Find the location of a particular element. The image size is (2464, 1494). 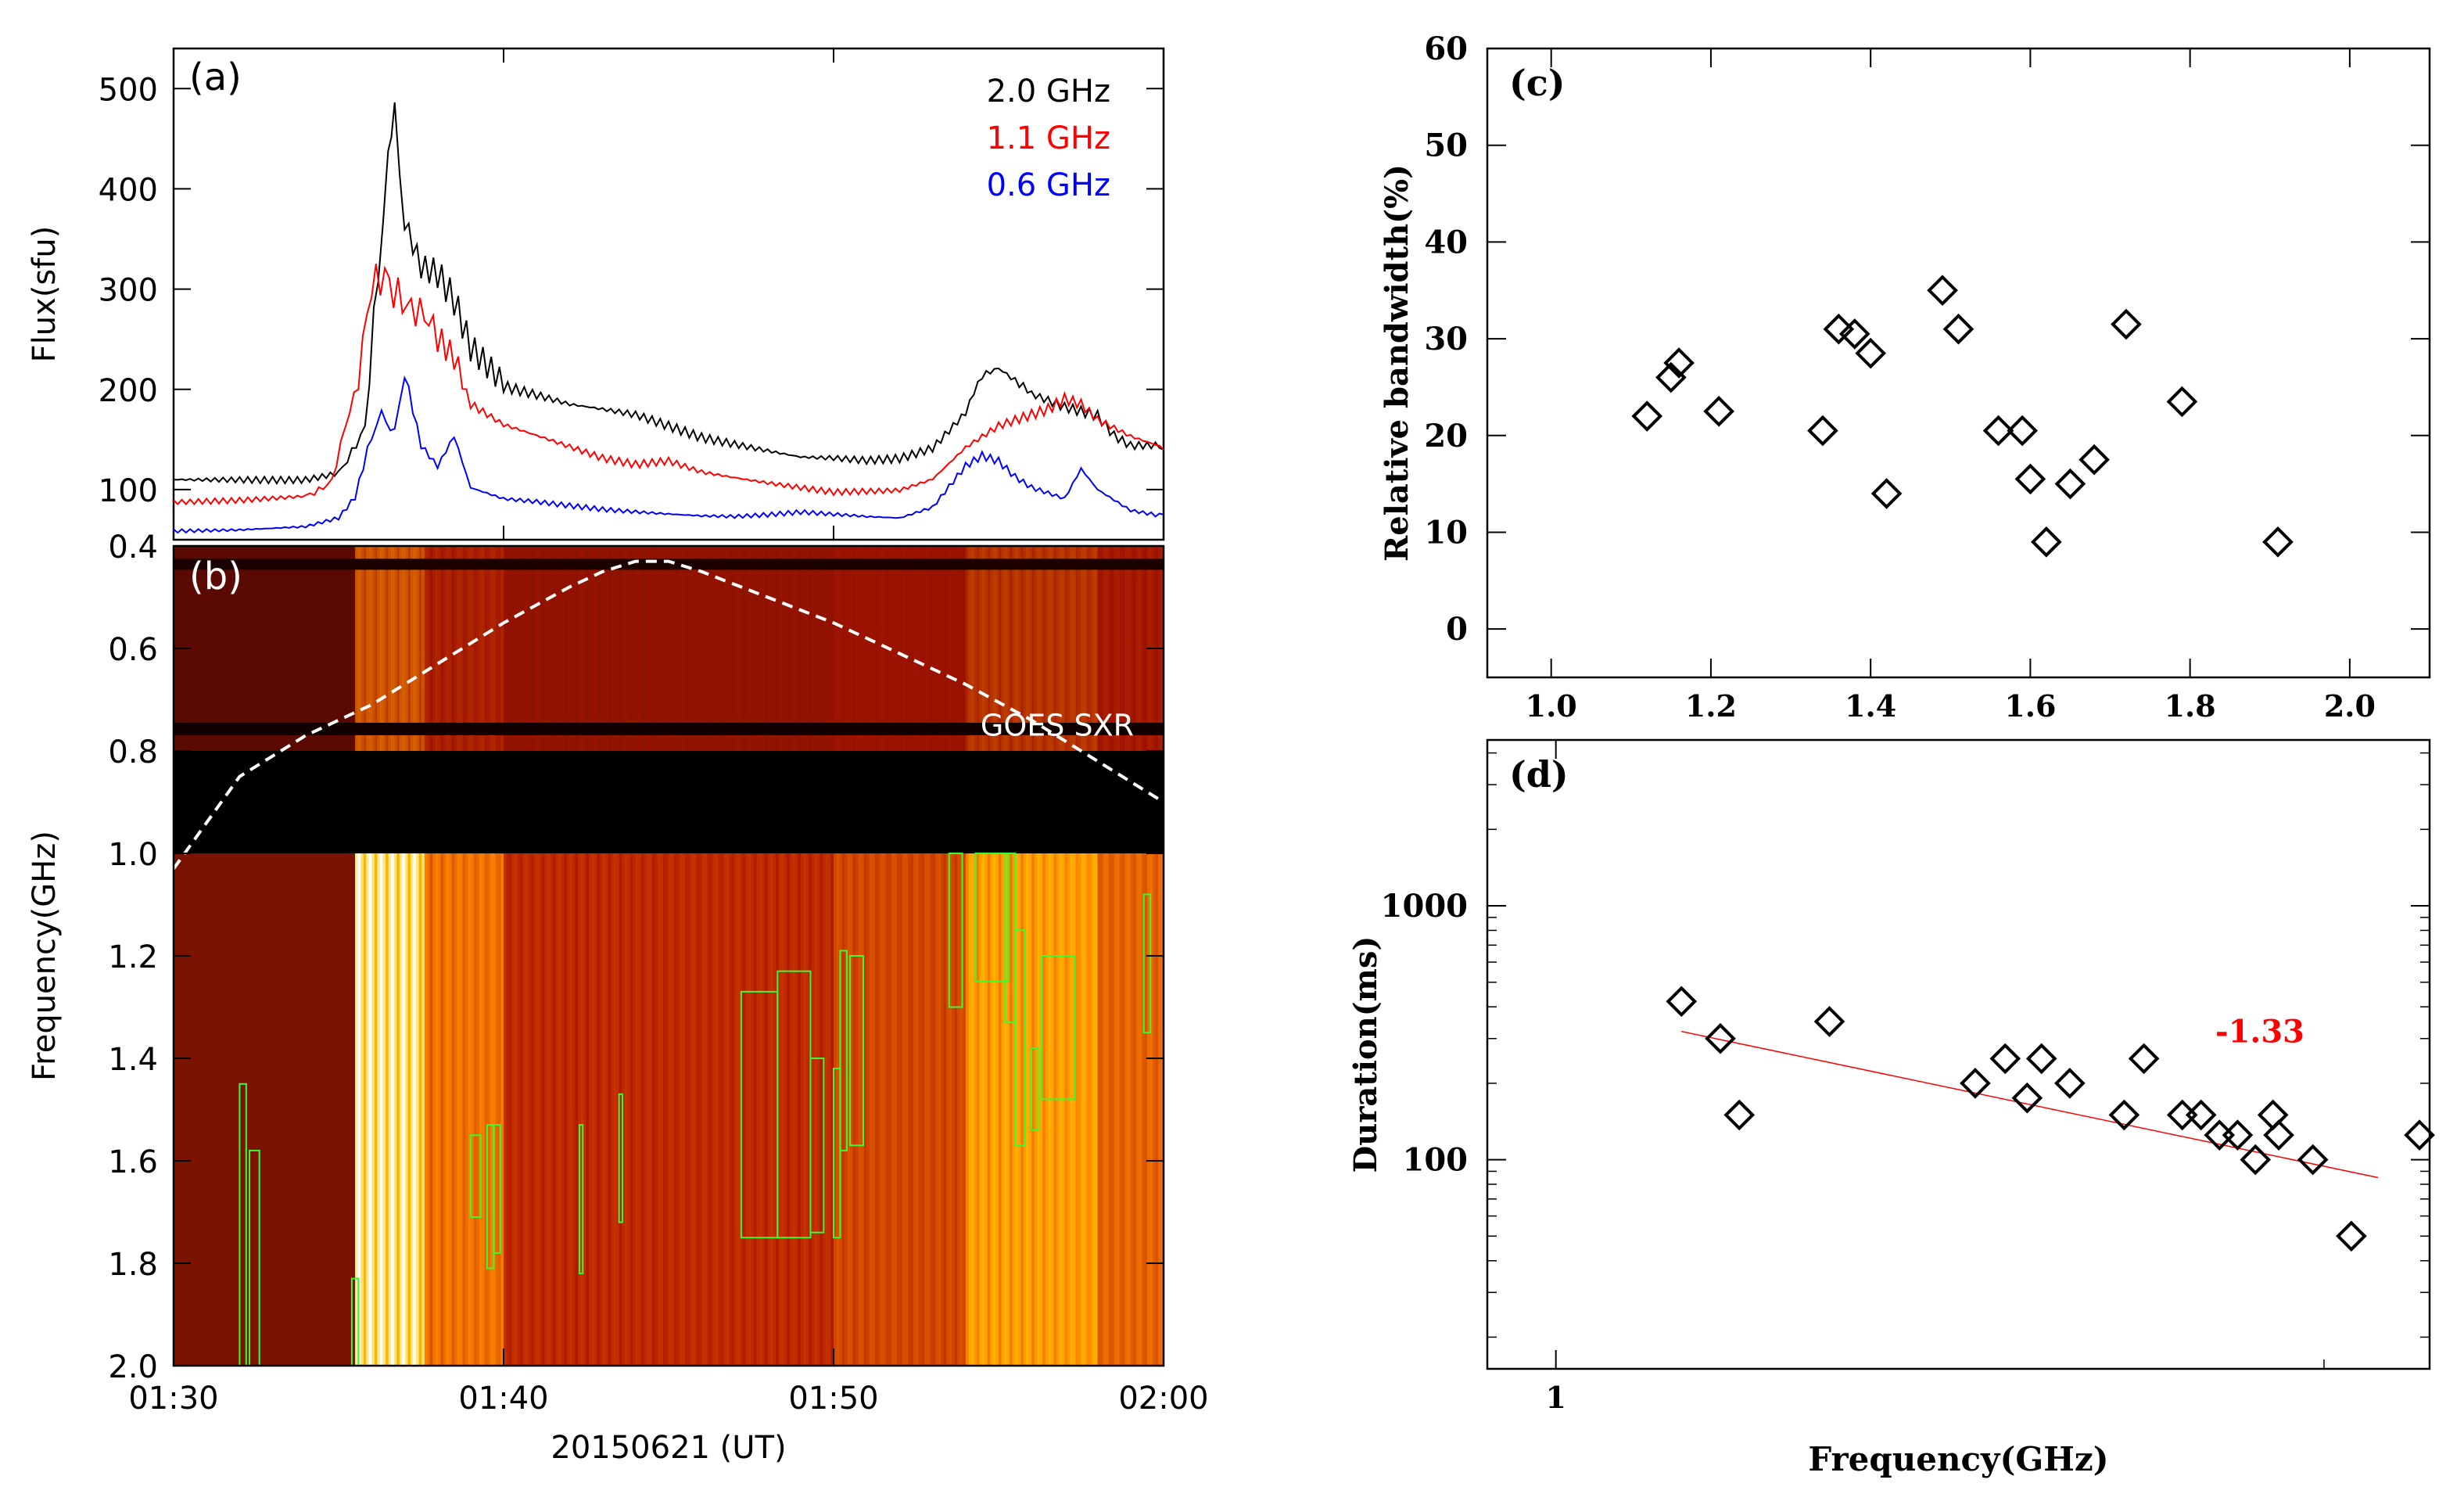

y-tick-label: 2.0 is located at coordinates (133, 1367).